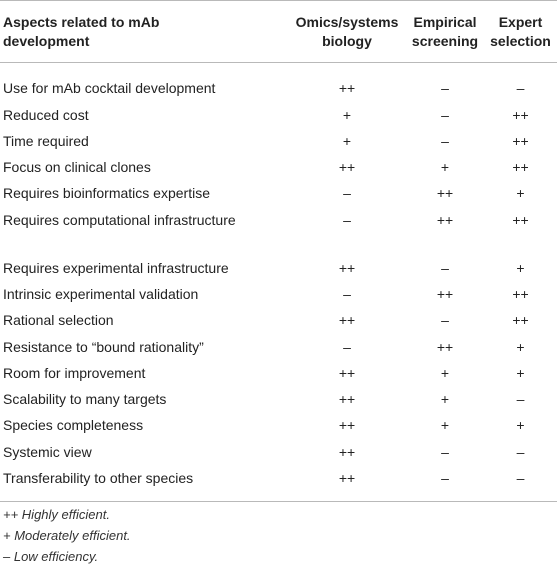 The image size is (557, 567). I want to click on table-row: Rational selection ++ – ++, so click(278, 322).